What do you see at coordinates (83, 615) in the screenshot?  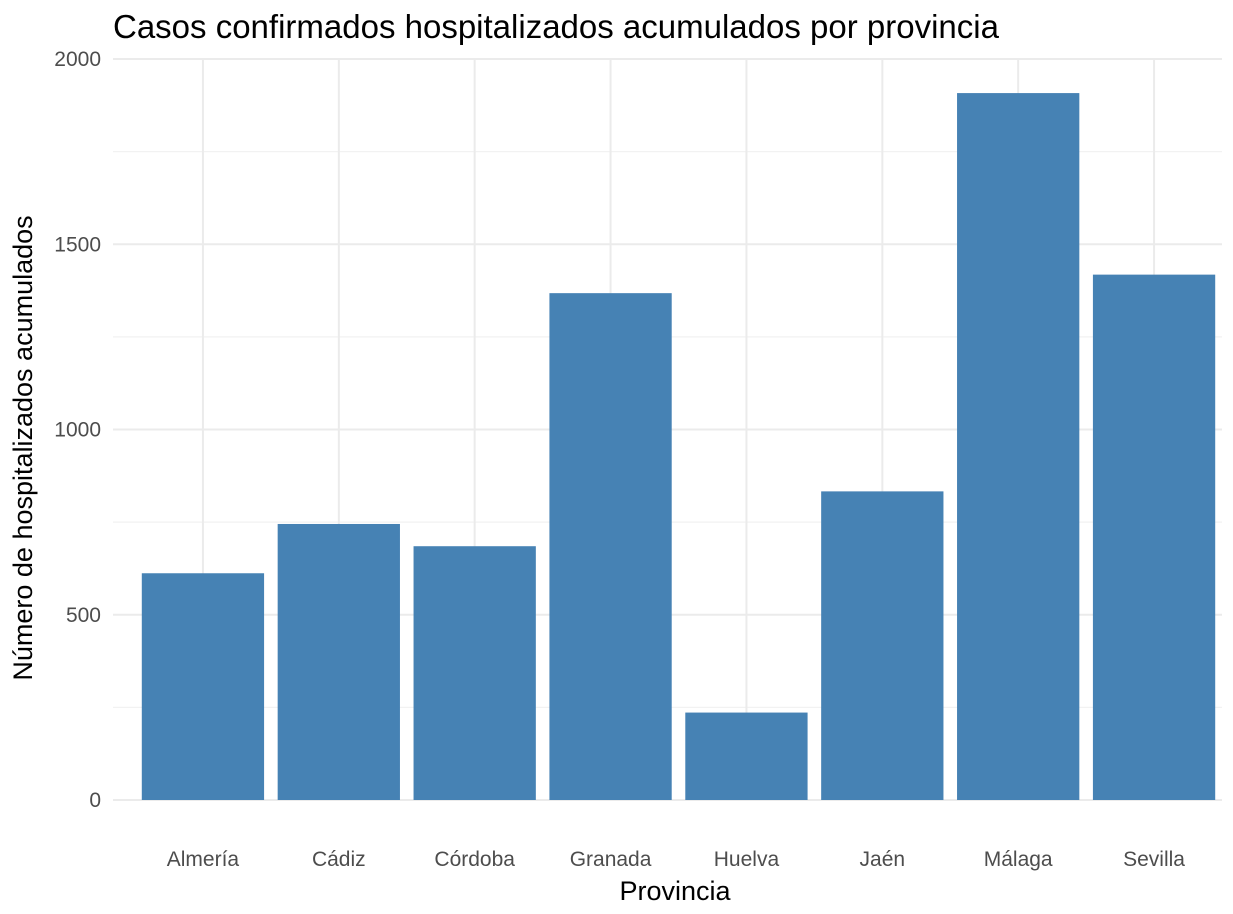 I see `y-tick-label: 500` at bounding box center [83, 615].